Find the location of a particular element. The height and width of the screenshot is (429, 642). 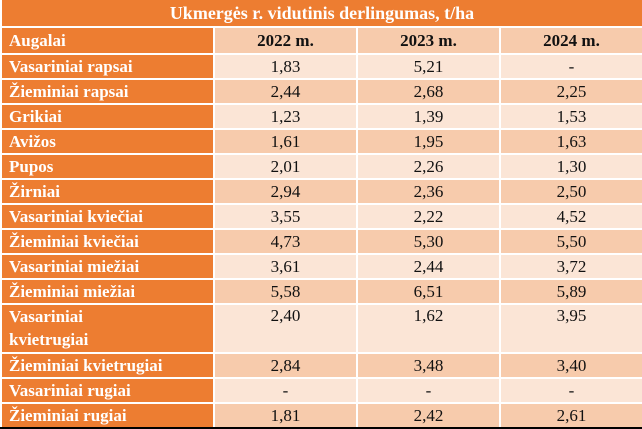

column-header-augalai: Augalai is located at coordinates (107, 40).